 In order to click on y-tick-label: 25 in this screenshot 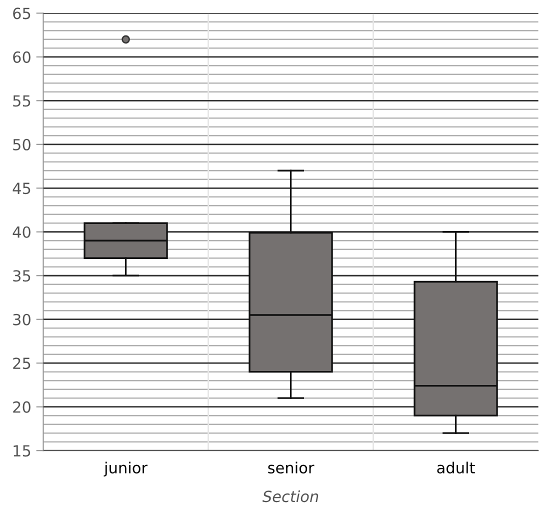, I will do `click(21, 364)`.